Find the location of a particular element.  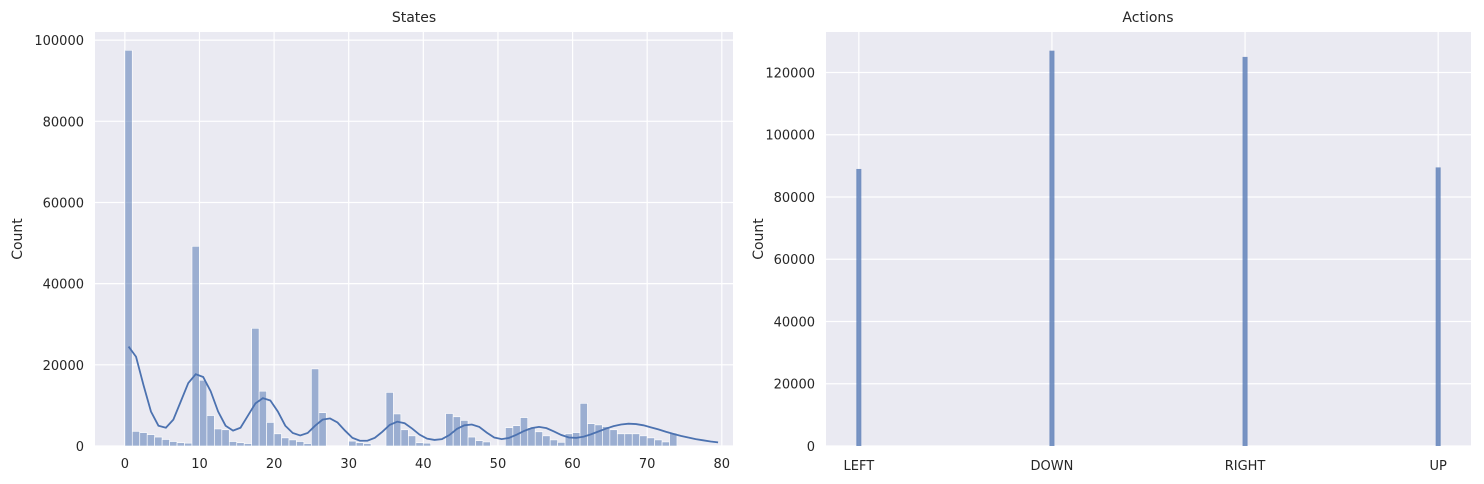

states-title: States is located at coordinates (414, 18).